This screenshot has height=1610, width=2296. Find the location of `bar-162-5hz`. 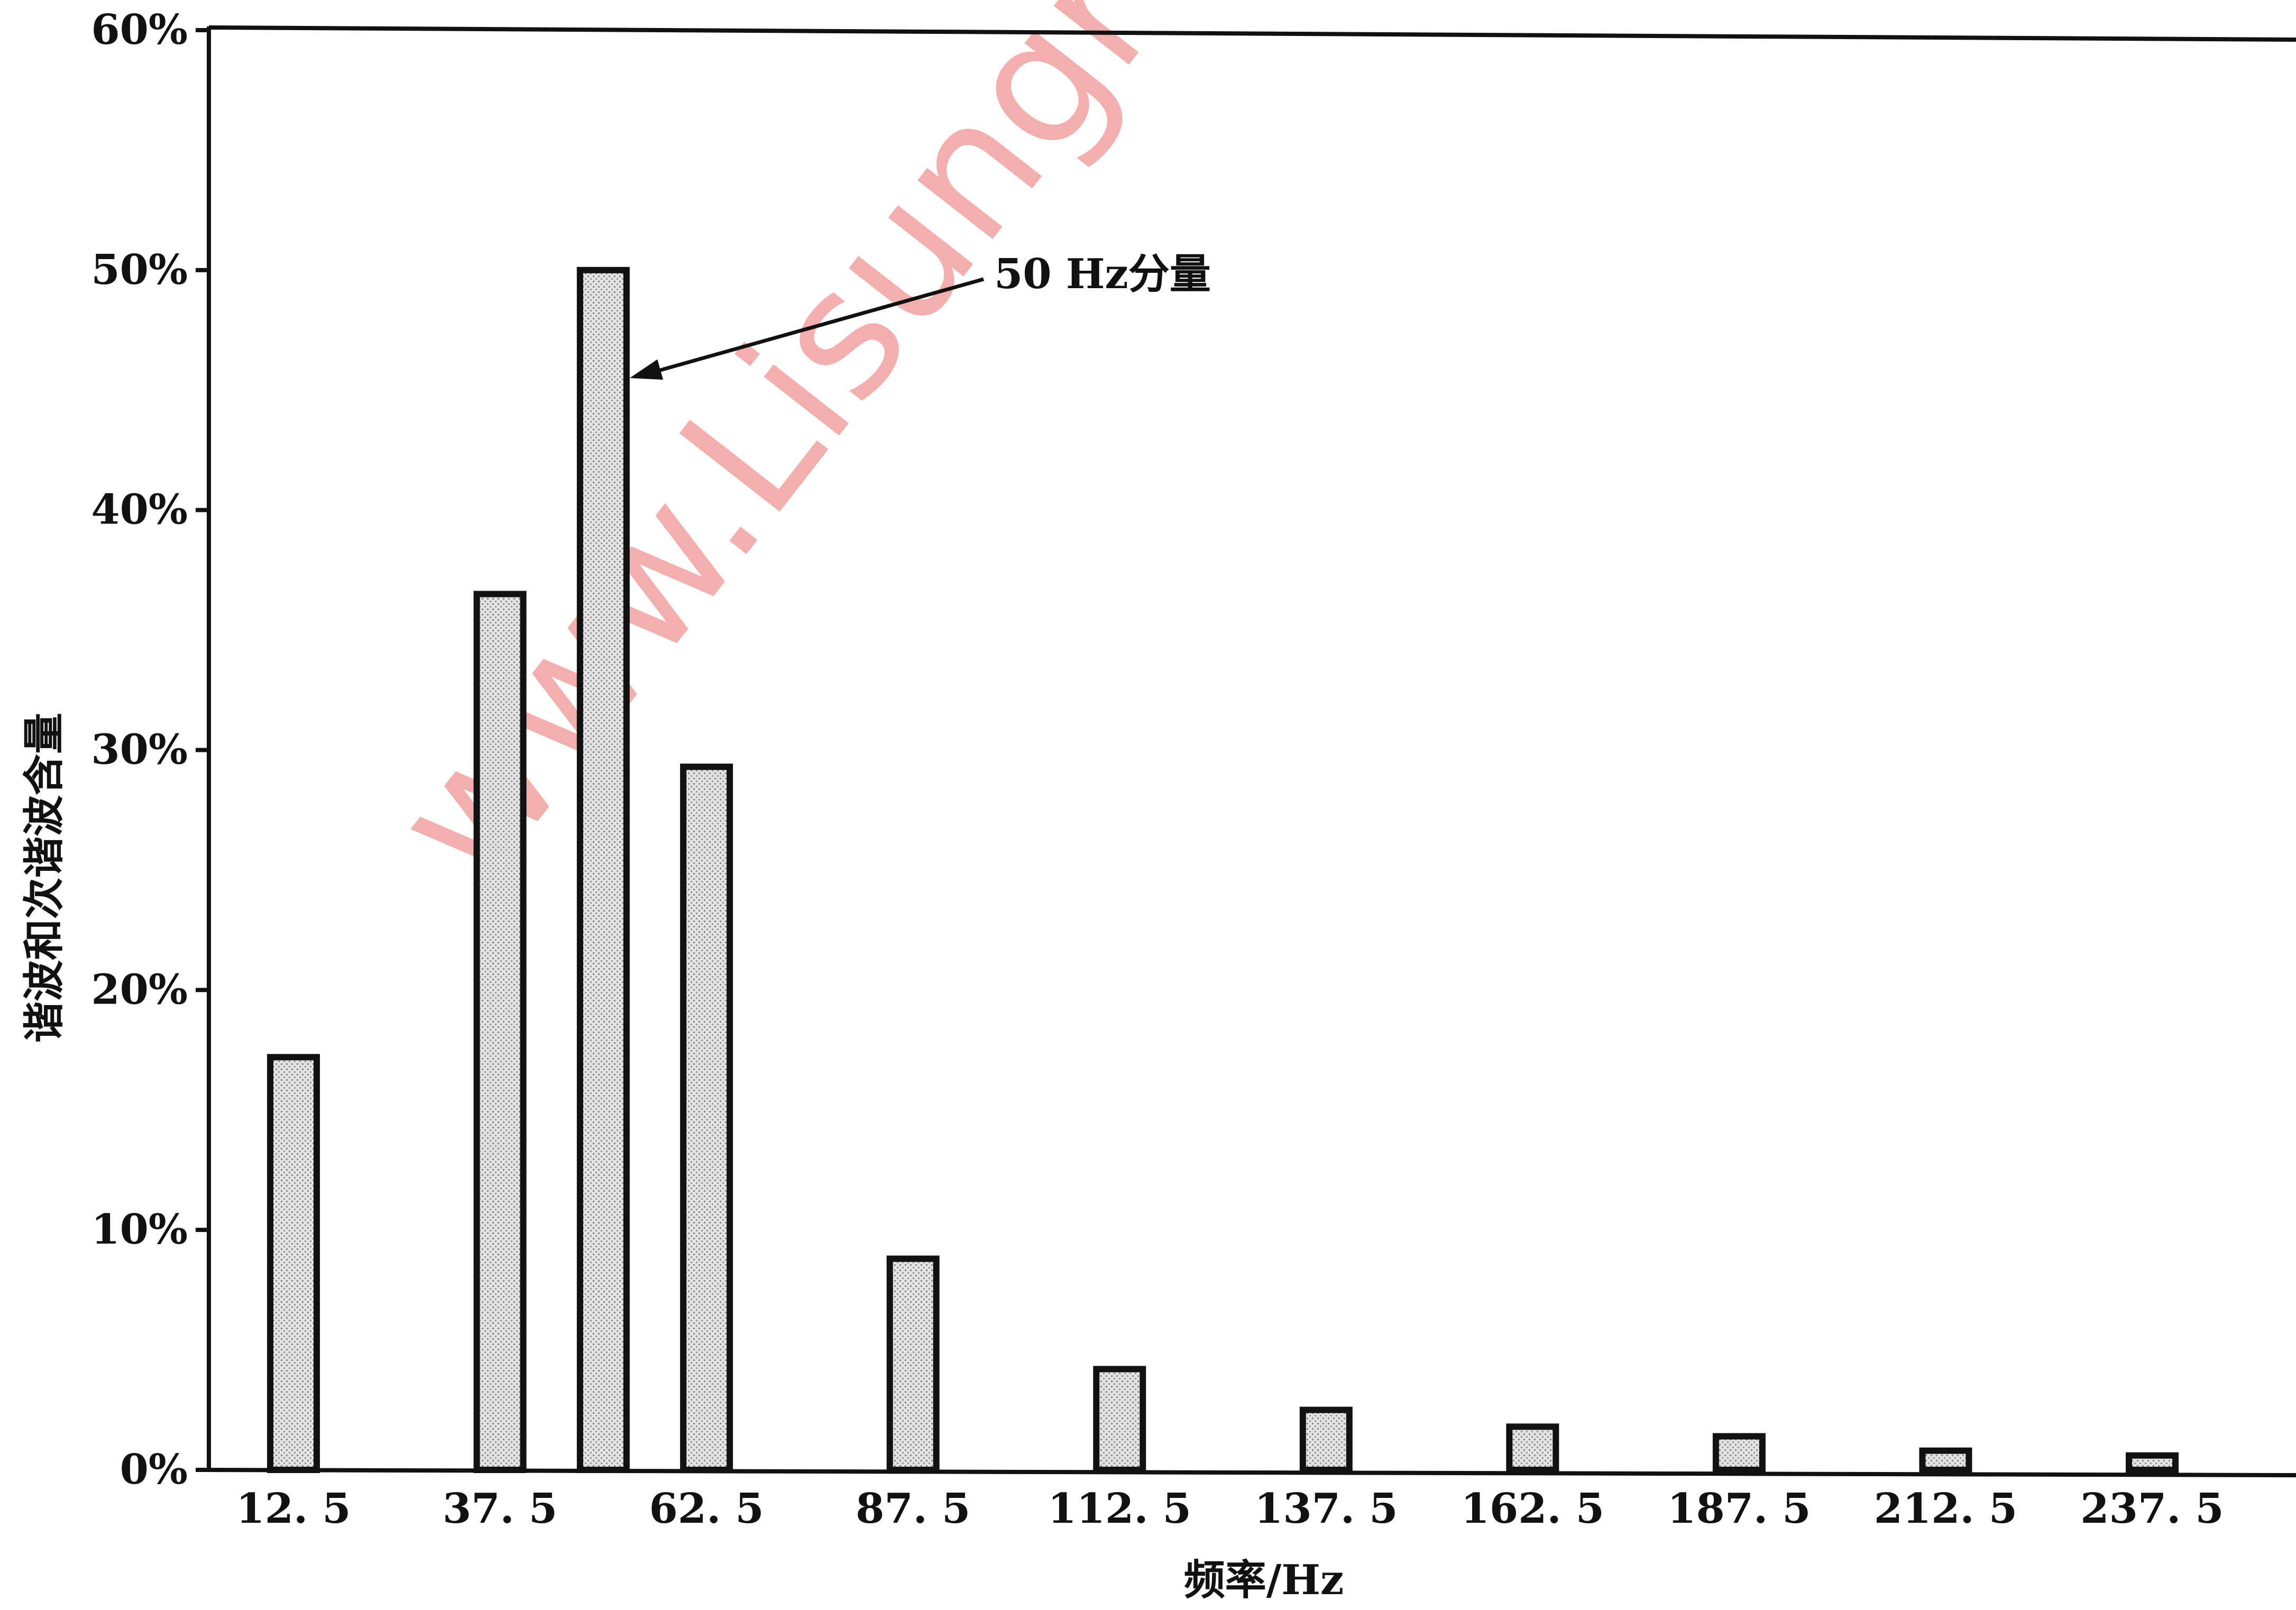

bar-162-5hz is located at coordinates (1533, 1448).